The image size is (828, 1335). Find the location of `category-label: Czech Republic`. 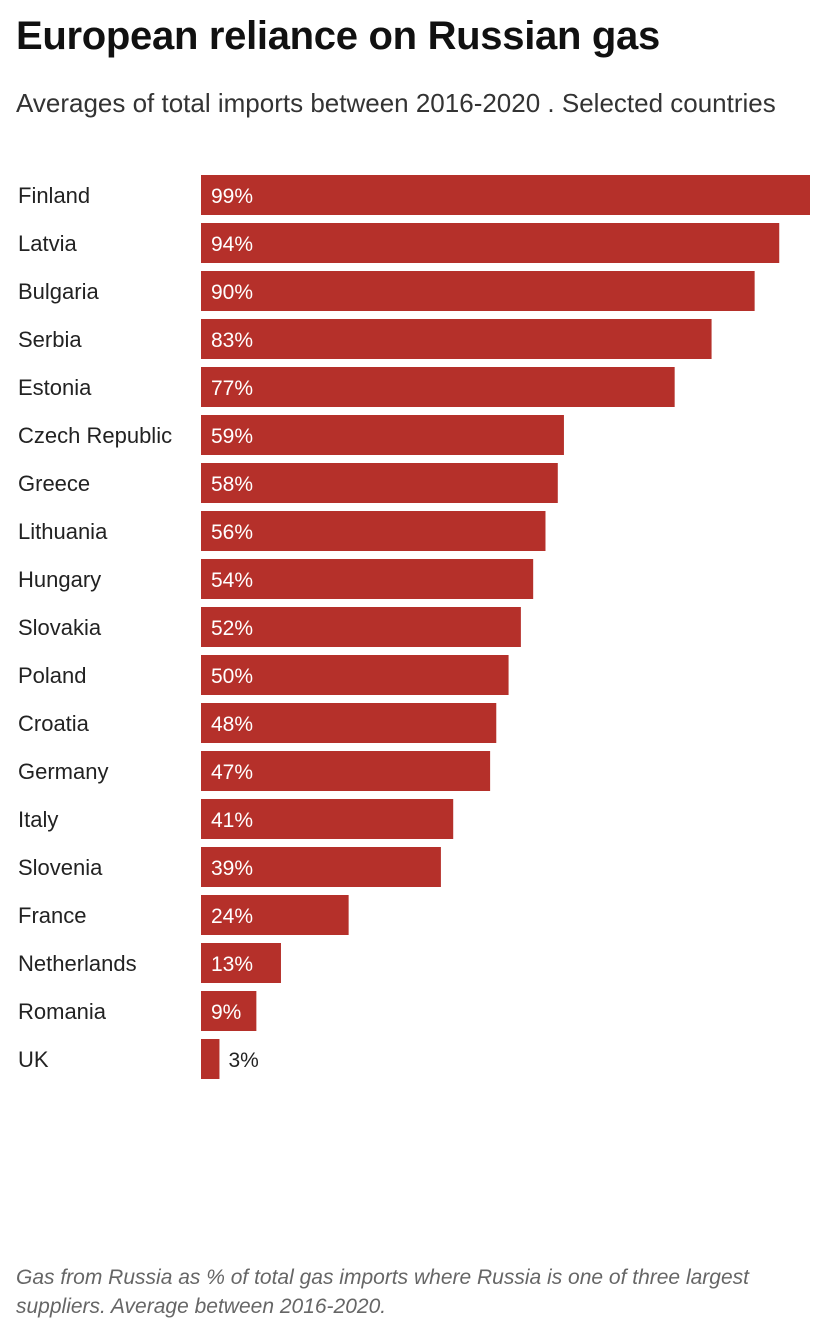

category-label: Czech Republic is located at coordinates (95, 435).